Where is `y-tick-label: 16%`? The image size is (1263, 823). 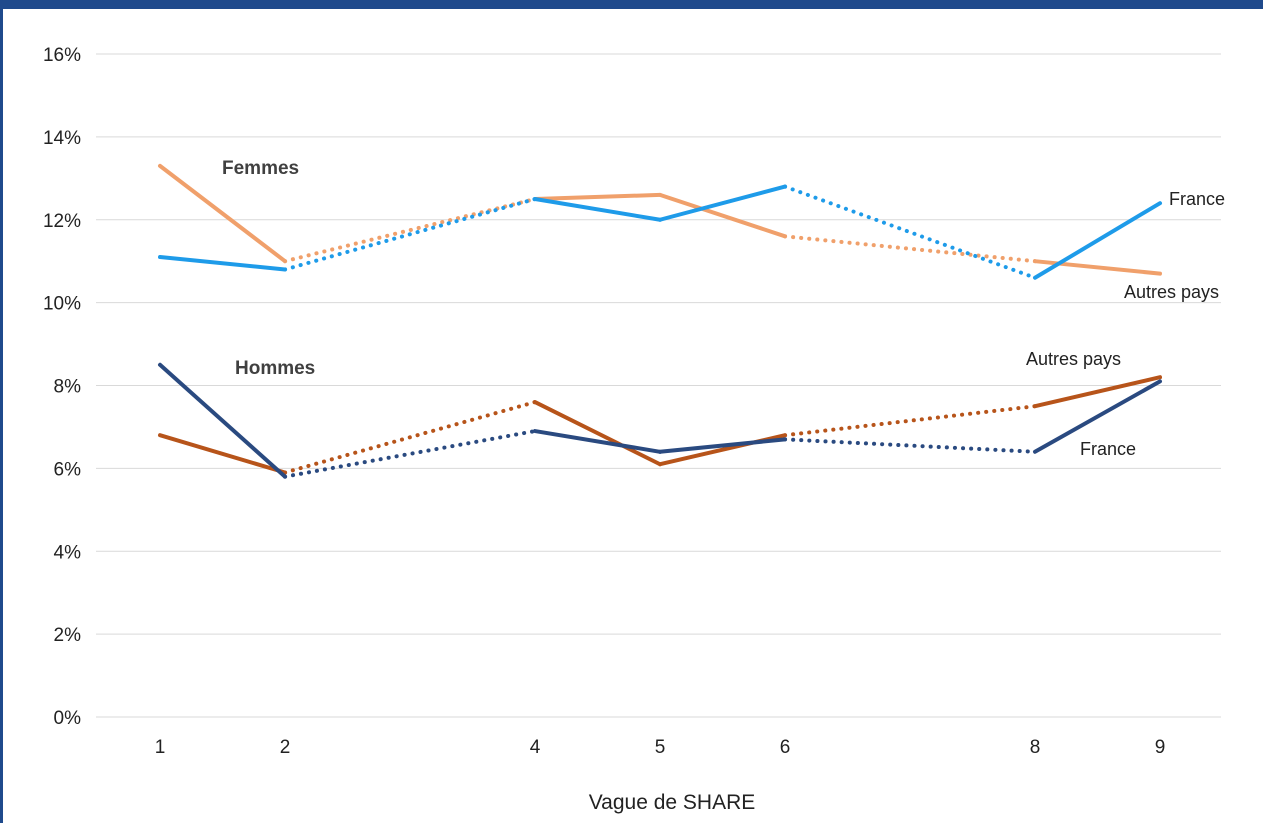
y-tick-label: 16% is located at coordinates (62, 55).